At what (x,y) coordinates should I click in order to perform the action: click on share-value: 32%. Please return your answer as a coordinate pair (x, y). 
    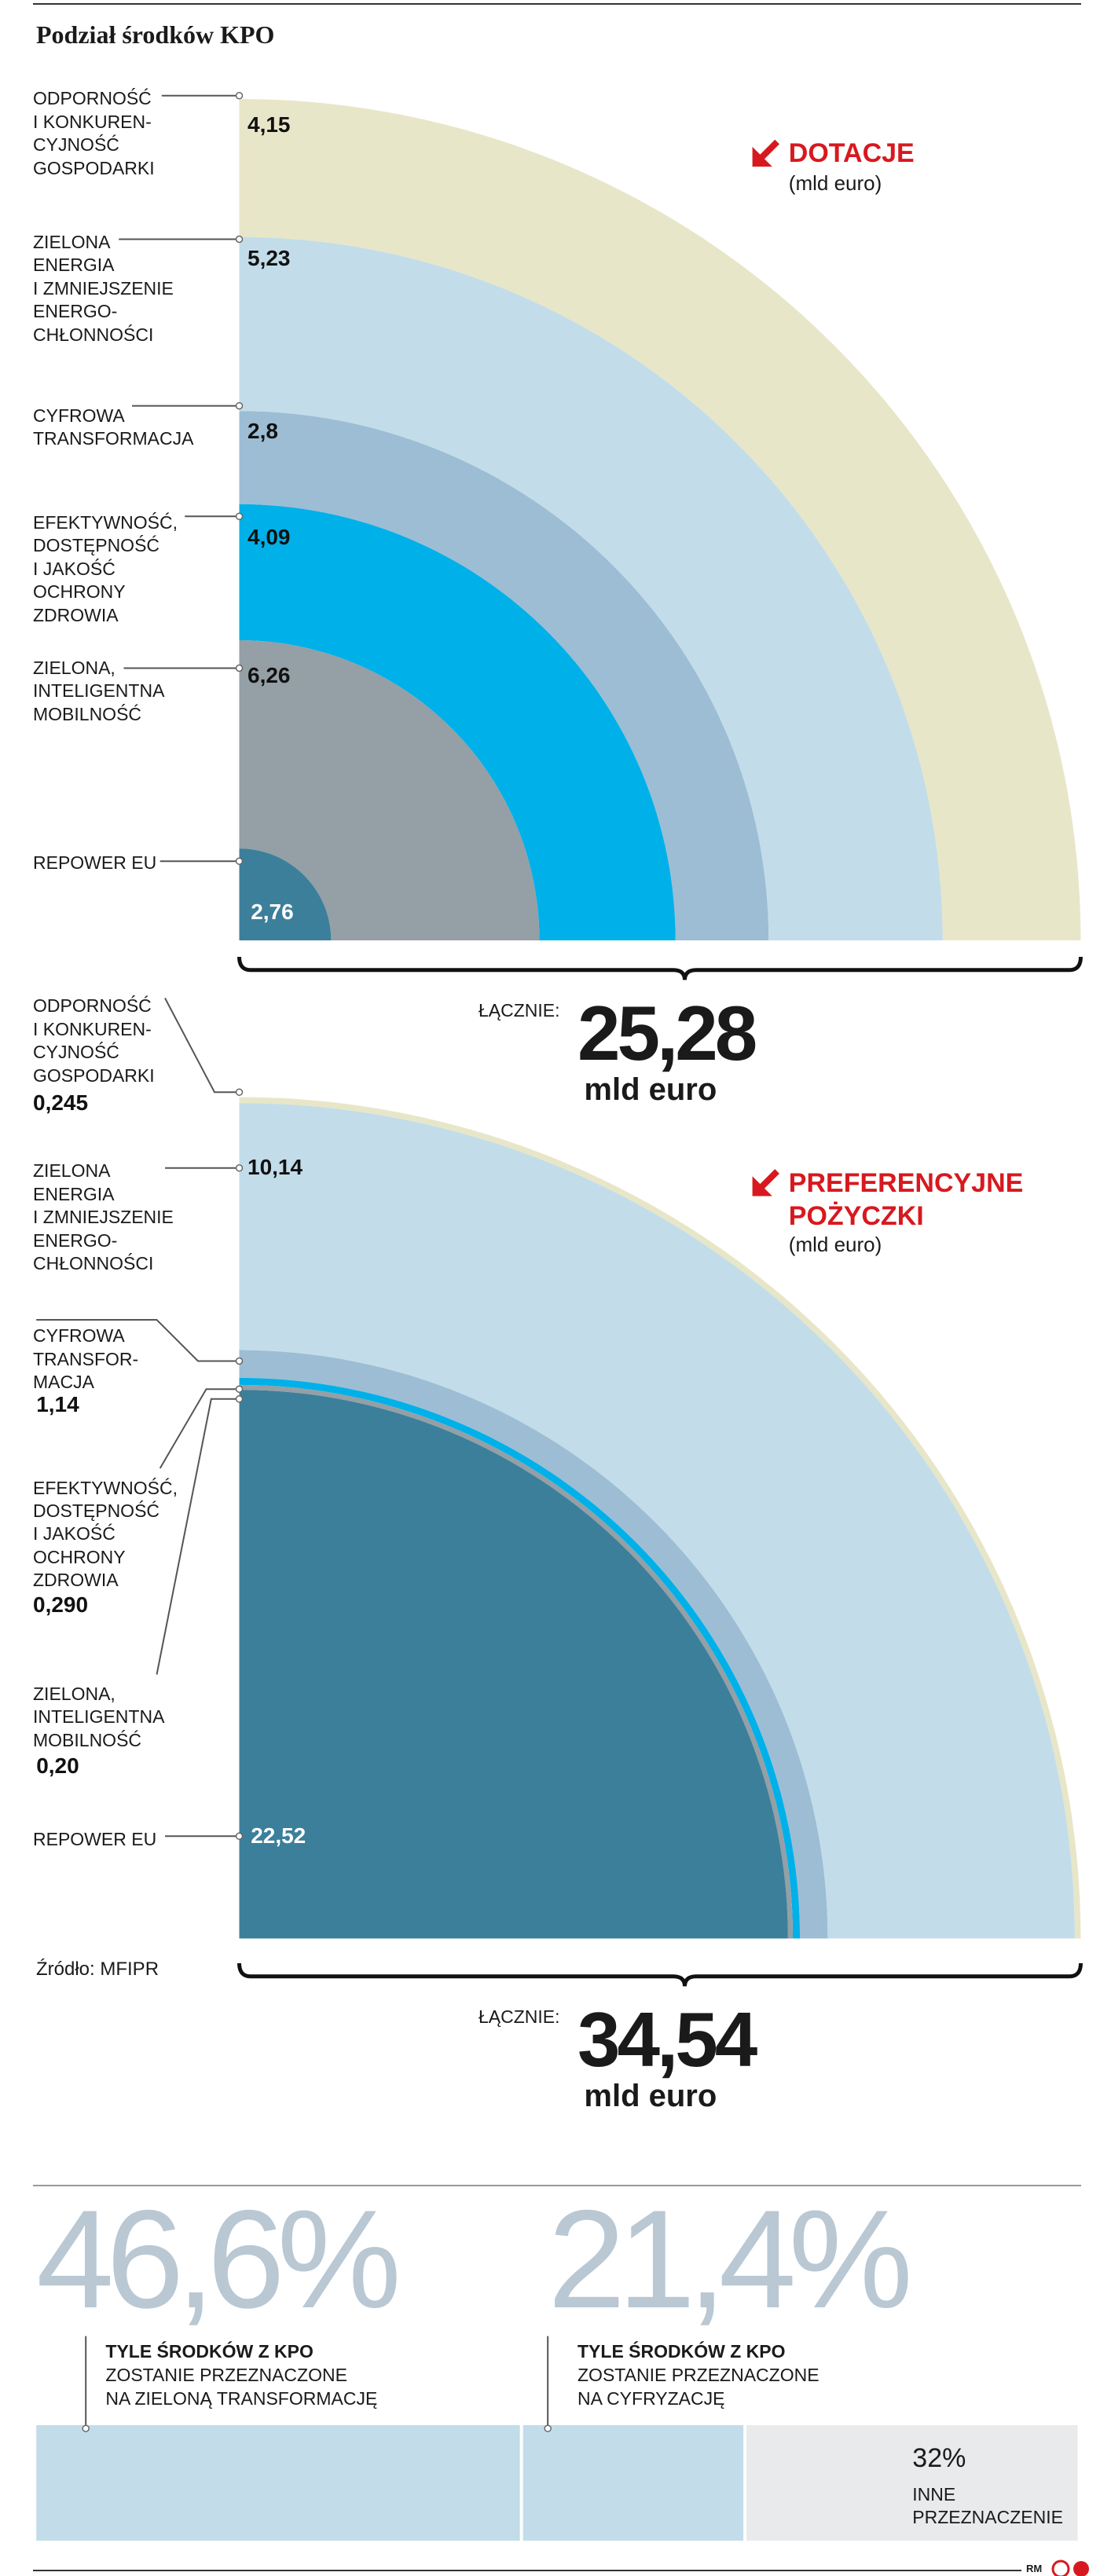
    Looking at the image, I should click on (939, 2458).